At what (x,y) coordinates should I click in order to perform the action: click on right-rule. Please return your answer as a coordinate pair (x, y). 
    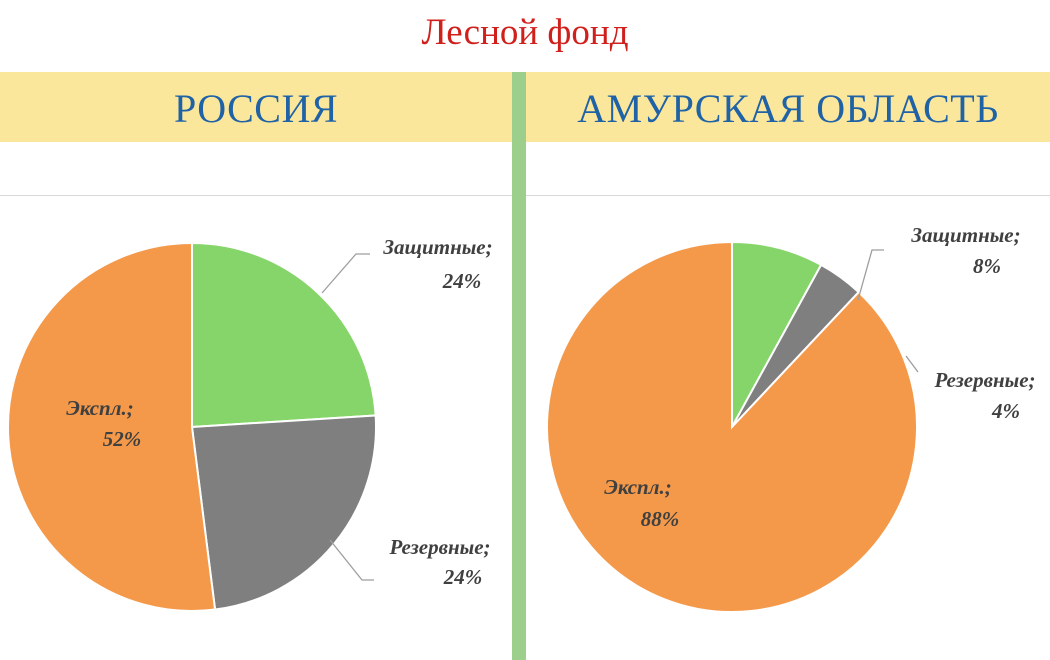
    Looking at the image, I should click on (788, 195).